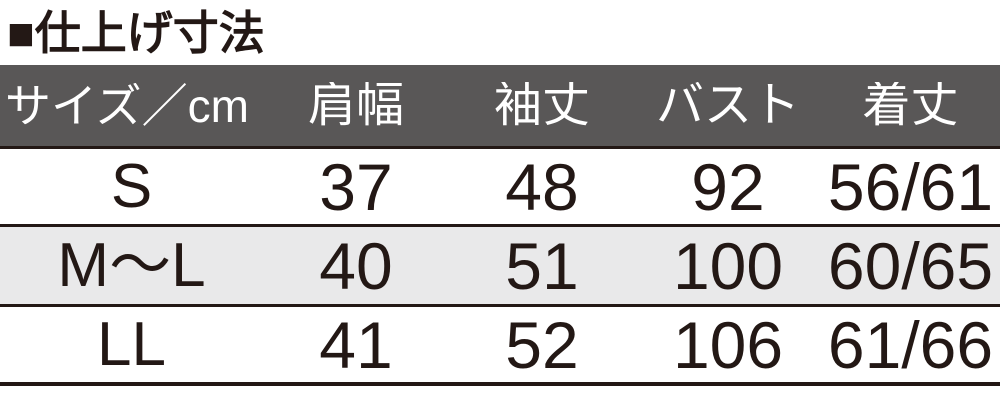 The image size is (1000, 401). I want to click on shoulder-width-cell: 41, so click(356, 344).